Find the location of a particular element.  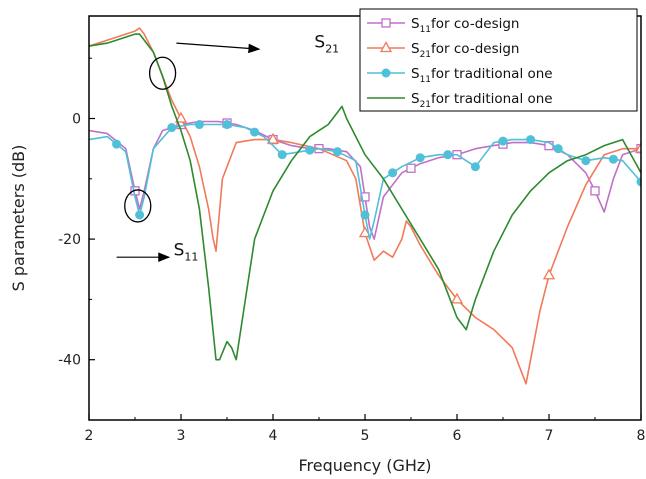

x-tick-label: 5 is located at coordinates (365, 436).